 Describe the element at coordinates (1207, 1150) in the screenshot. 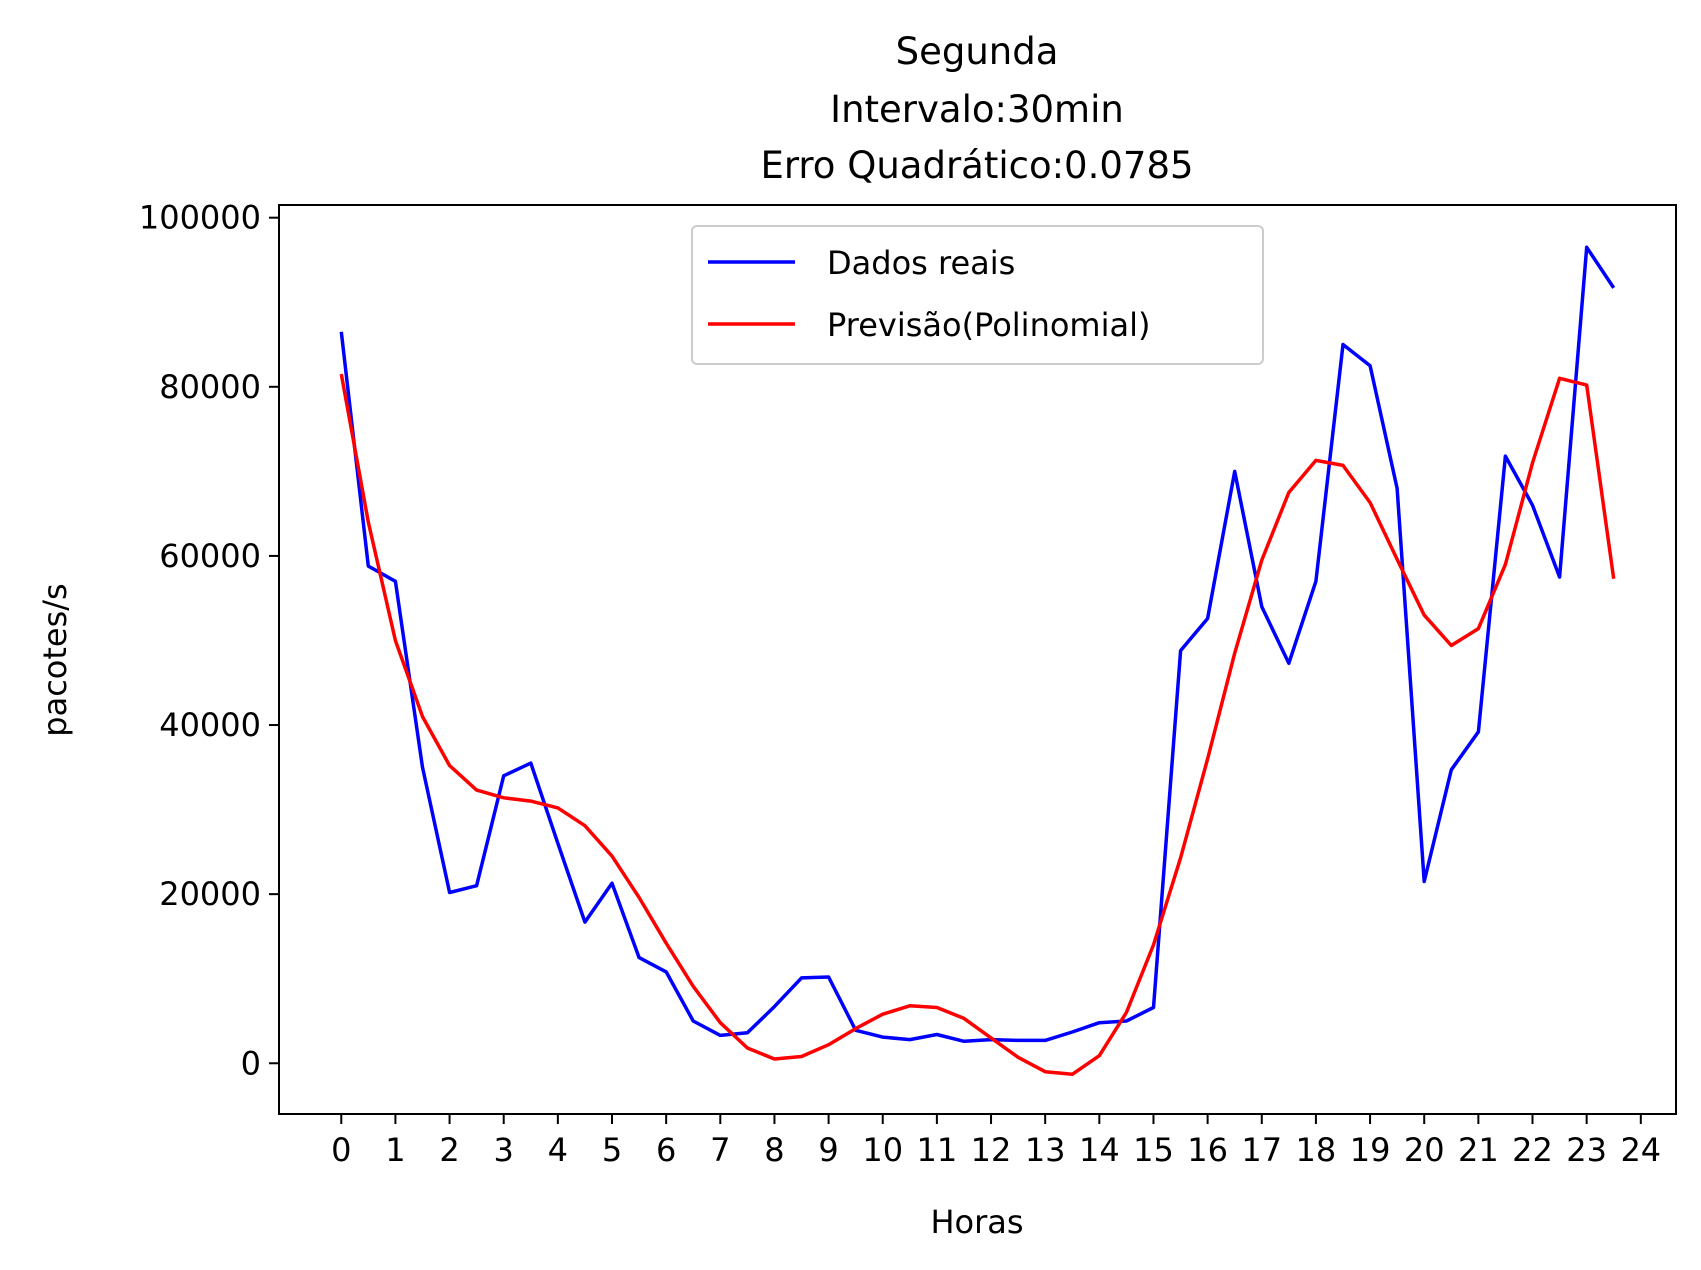

I see `x-tick-label: 16` at that location.